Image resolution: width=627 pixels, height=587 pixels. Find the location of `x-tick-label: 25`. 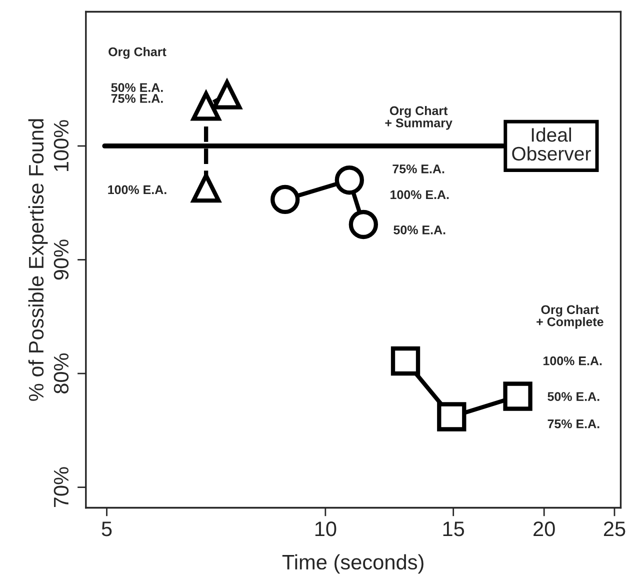

x-tick-label: 25 is located at coordinates (615, 529).